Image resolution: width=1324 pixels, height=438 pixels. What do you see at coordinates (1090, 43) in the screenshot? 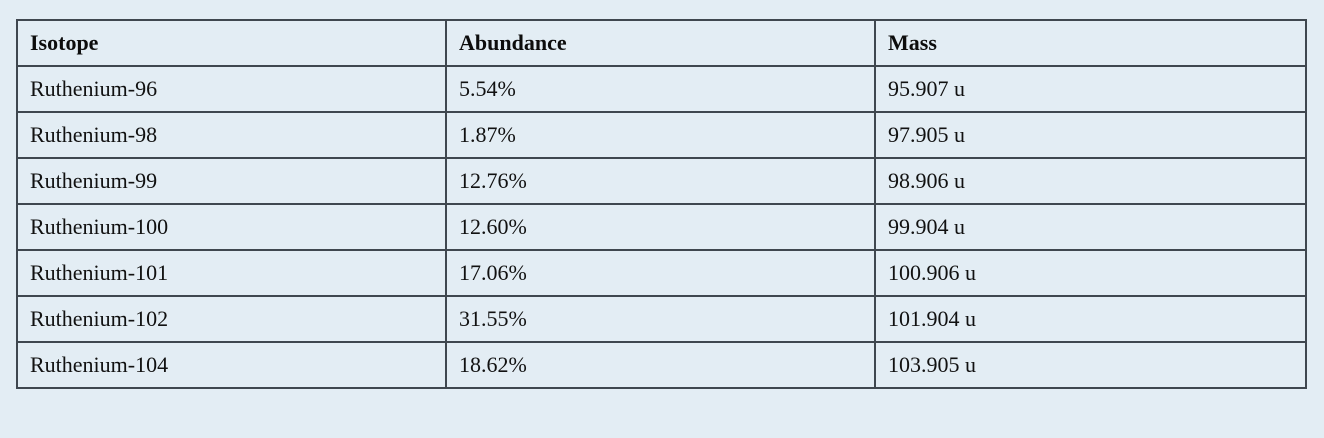
I see `column-header-mass: Mass` at bounding box center [1090, 43].